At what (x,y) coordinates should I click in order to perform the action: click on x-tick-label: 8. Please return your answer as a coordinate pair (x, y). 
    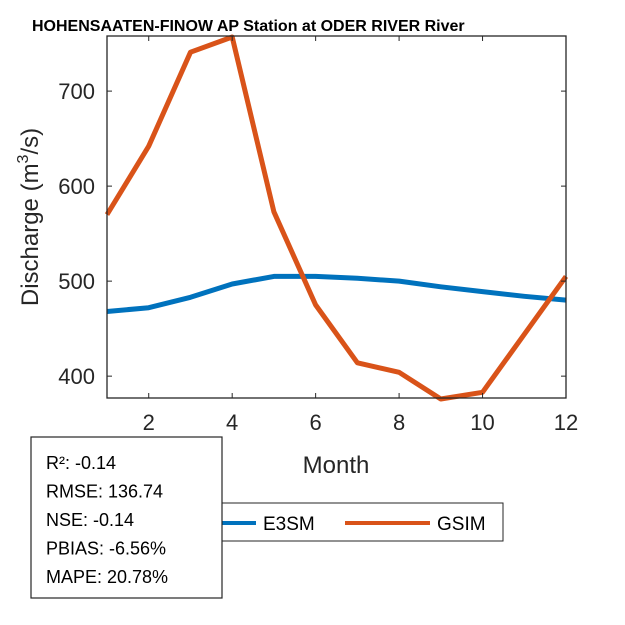
    Looking at the image, I should click on (399, 422).